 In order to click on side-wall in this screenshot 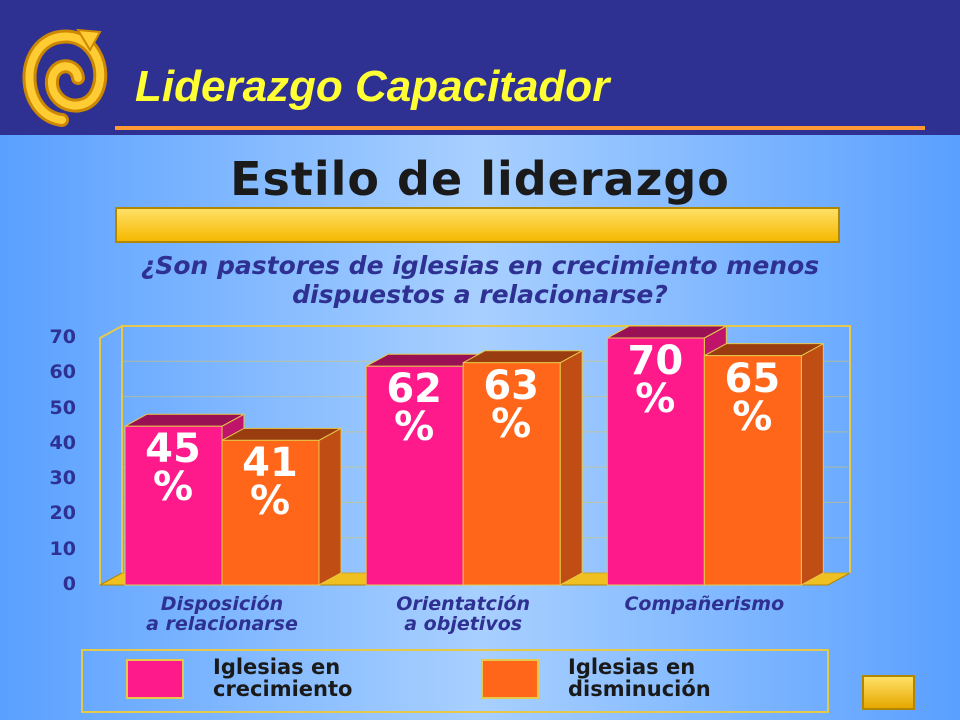, I will do `click(111, 454)`.